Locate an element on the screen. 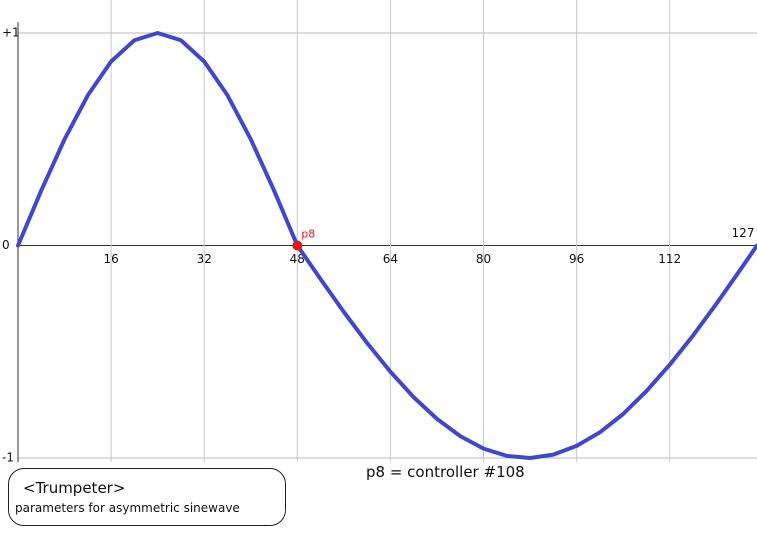 This screenshot has width=757, height=533. x-tick-label: 112 is located at coordinates (669, 259).